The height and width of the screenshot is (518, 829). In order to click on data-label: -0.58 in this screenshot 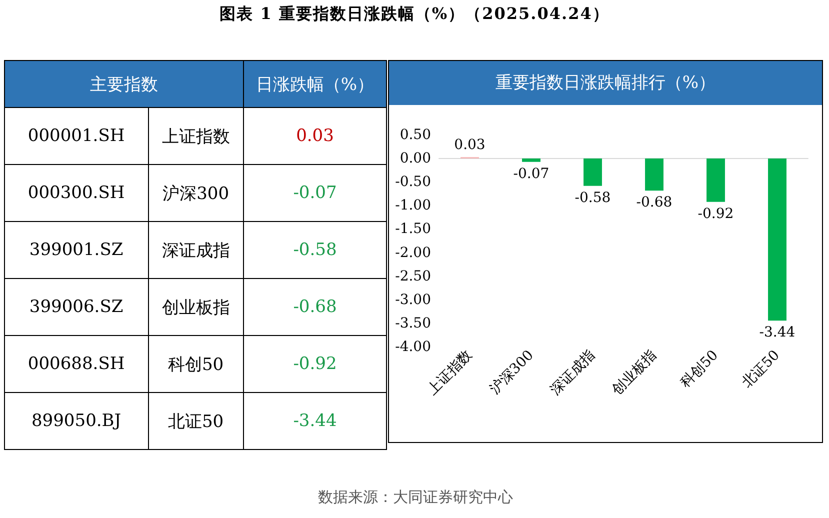, I will do `click(592, 198)`.